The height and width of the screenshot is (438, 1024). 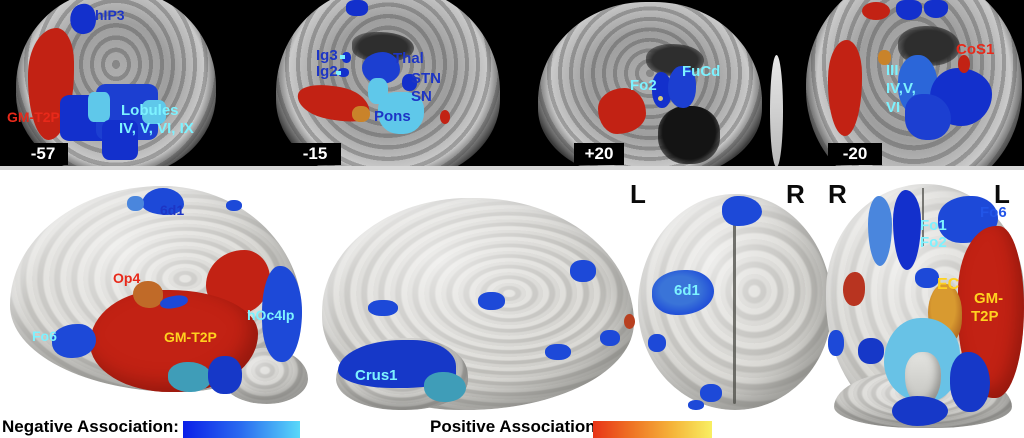 What do you see at coordinates (241, 429) in the screenshot?
I see `negative-colorbar` at bounding box center [241, 429].